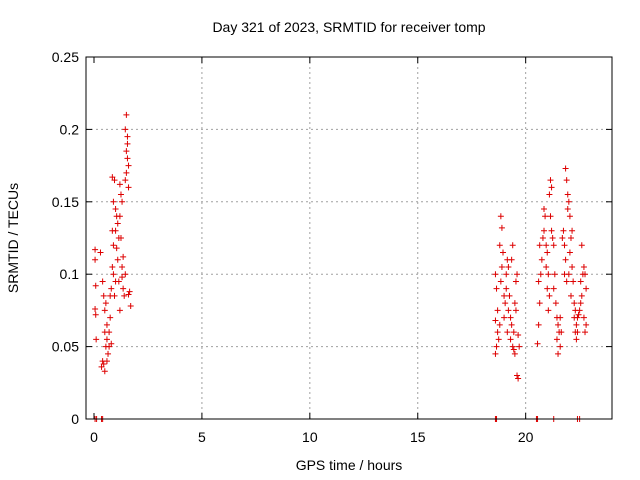 The image size is (640, 480). Describe the element at coordinates (526, 437) in the screenshot. I see `x-tick-label: 20` at that location.